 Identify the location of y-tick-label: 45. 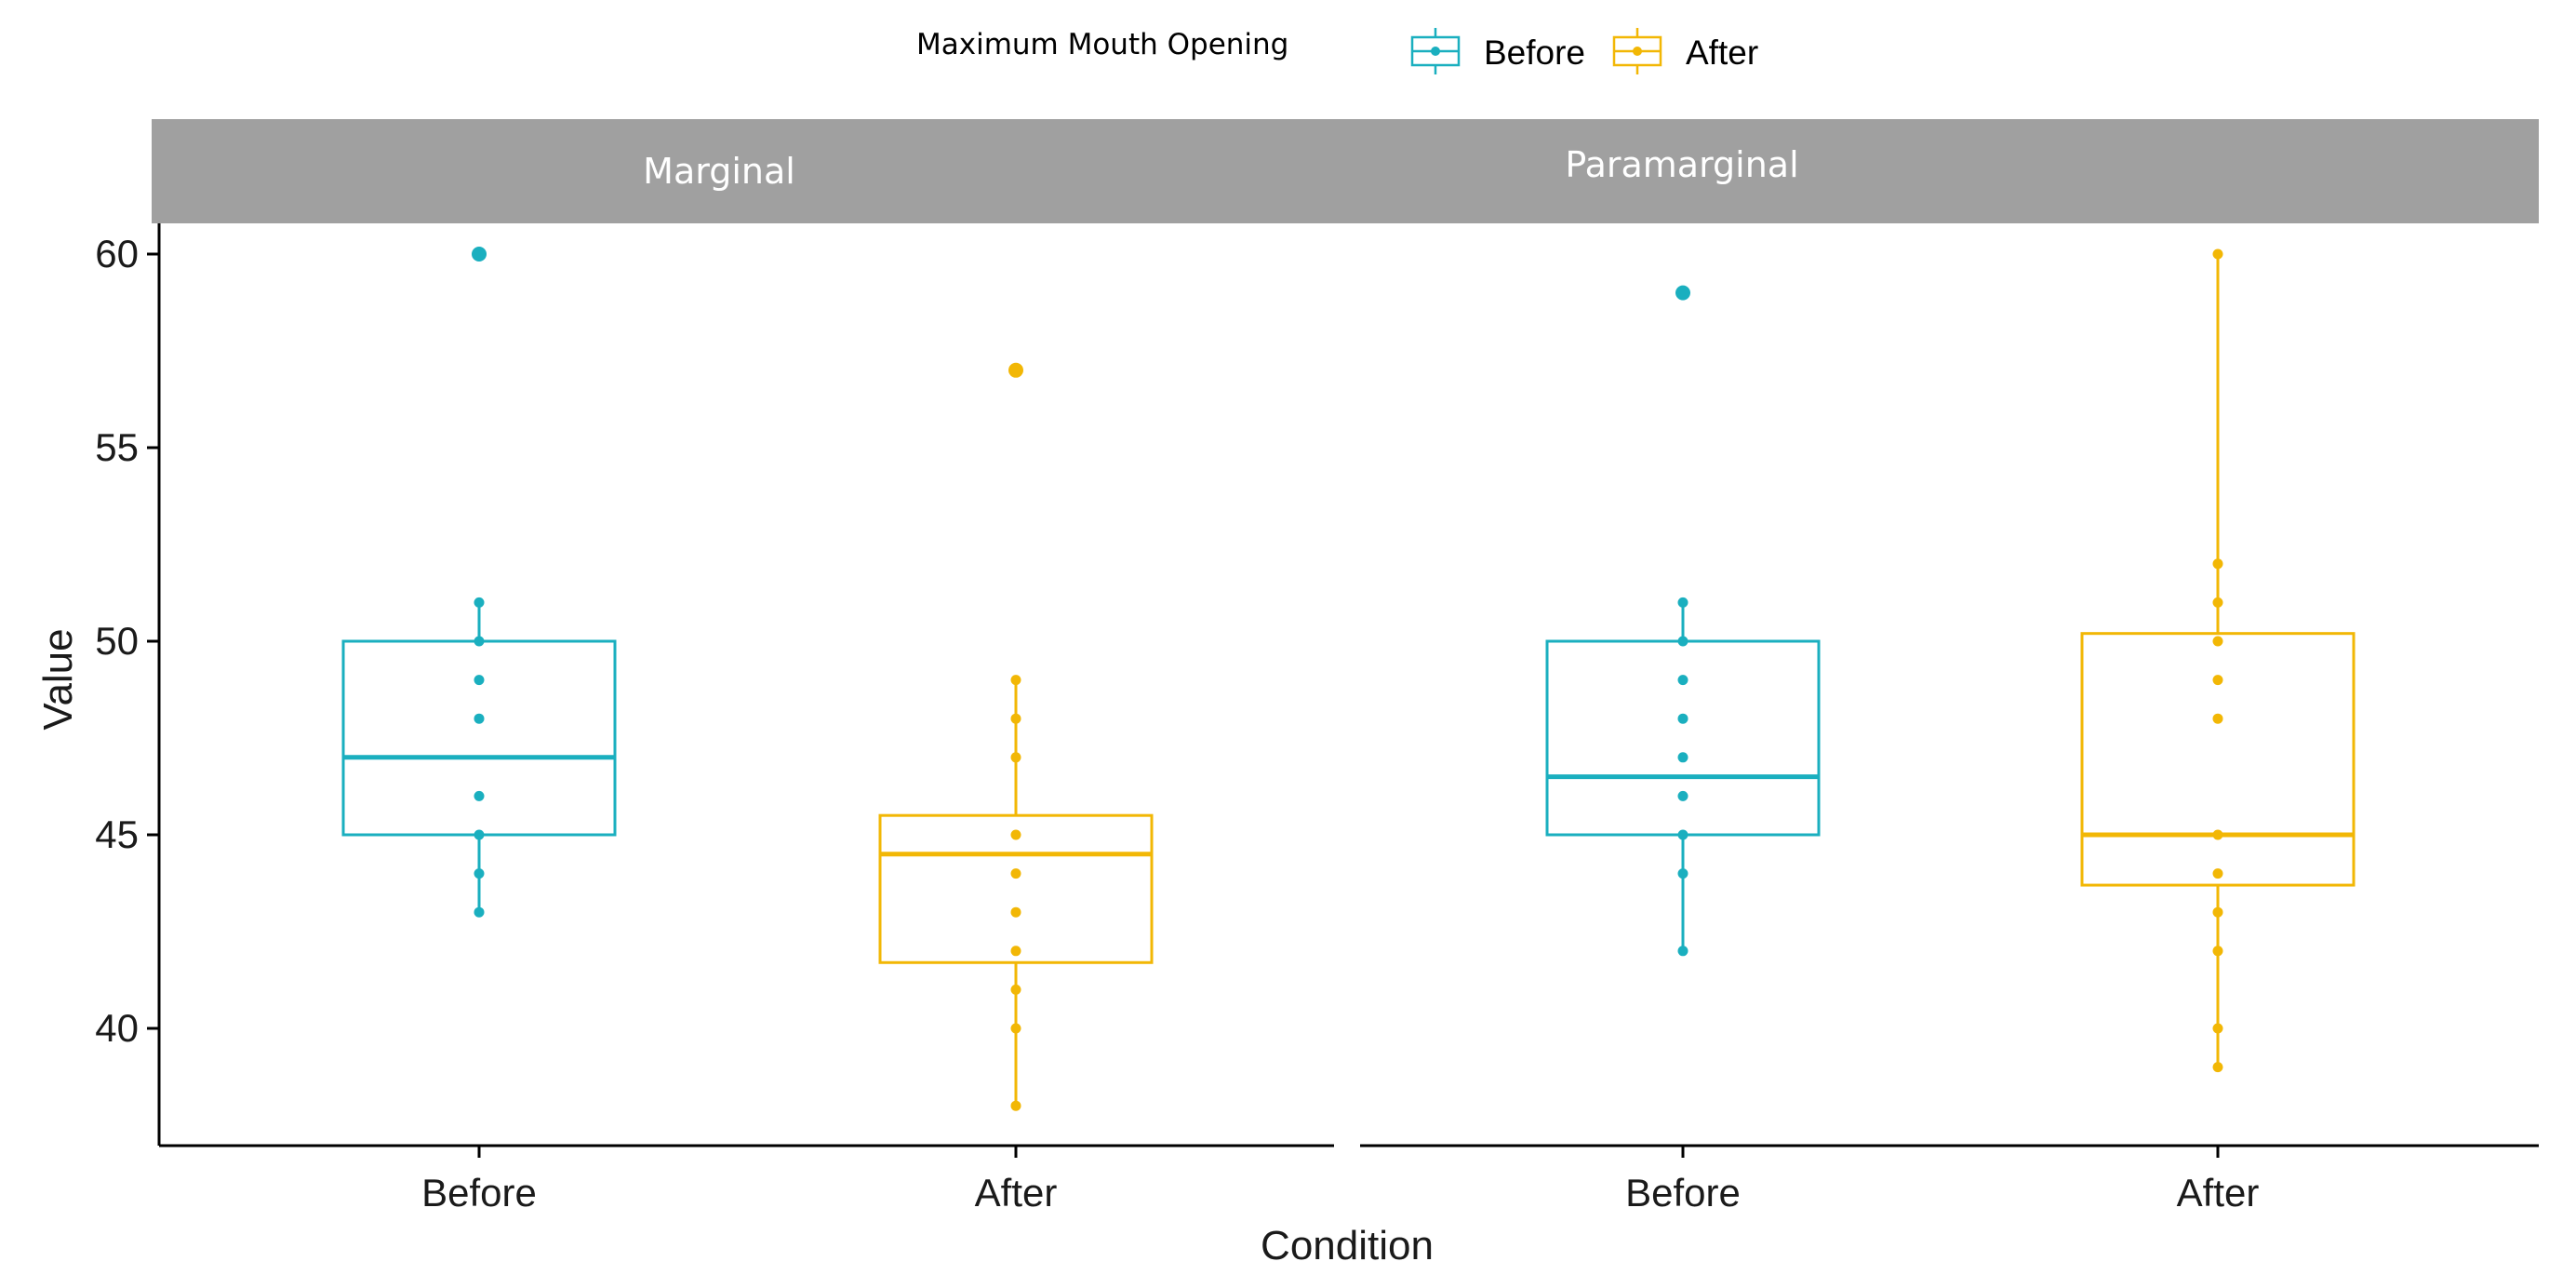
(117, 834).